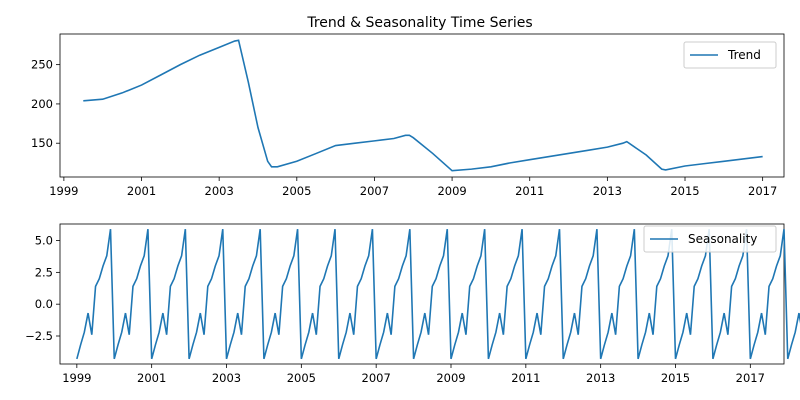 This screenshot has width=800, height=400. I want to click on trend-x-tick-label: 2011, so click(529, 191).